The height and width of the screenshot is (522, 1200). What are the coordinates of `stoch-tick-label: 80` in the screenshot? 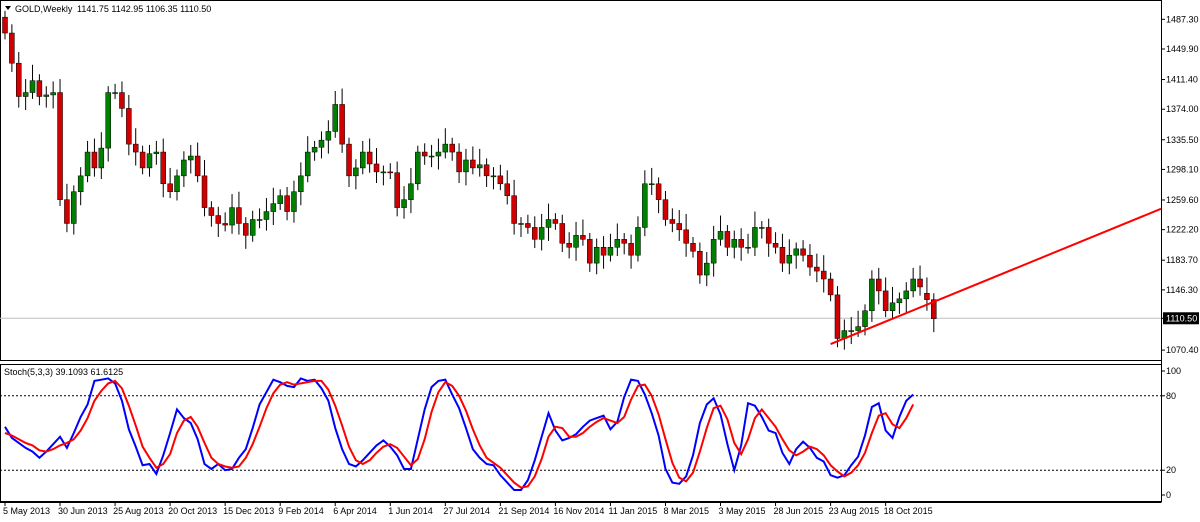 It's located at (1171, 396).